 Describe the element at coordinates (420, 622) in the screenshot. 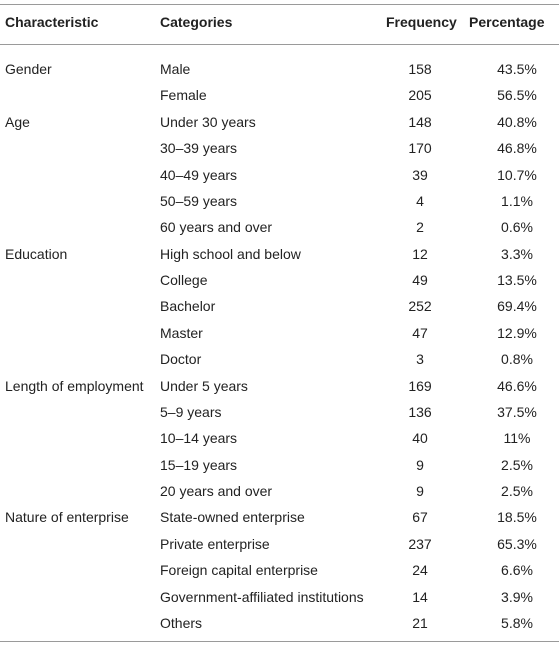

I see `frequency: 21` at that location.